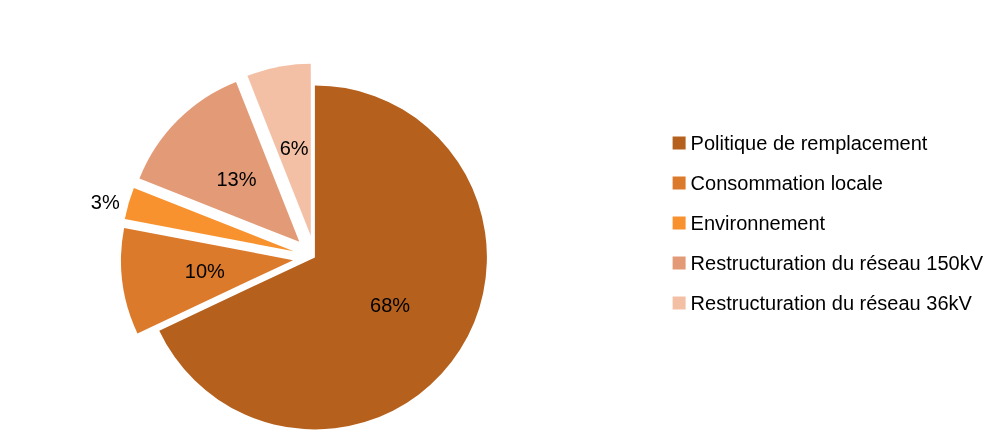  What do you see at coordinates (294, 148) in the screenshot?
I see `data-label: 6%` at bounding box center [294, 148].